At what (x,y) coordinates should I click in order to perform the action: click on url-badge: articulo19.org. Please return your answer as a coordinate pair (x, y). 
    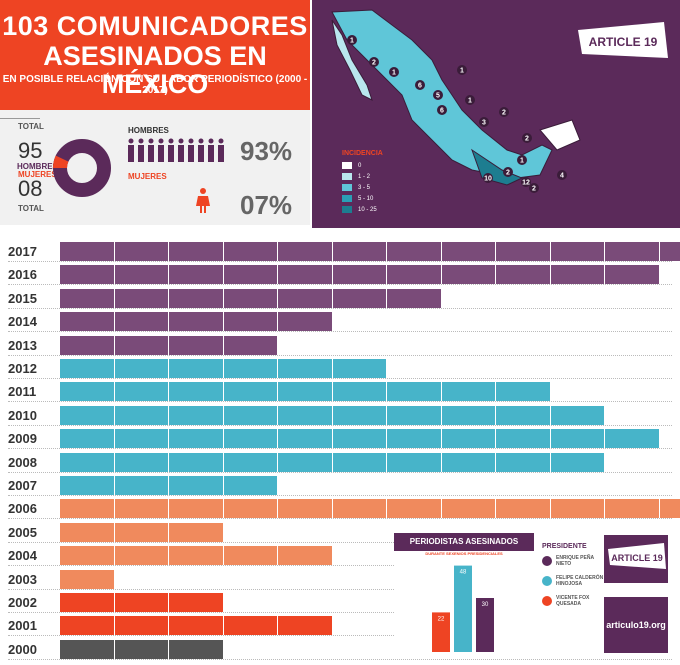
    Looking at the image, I should click on (636, 625).